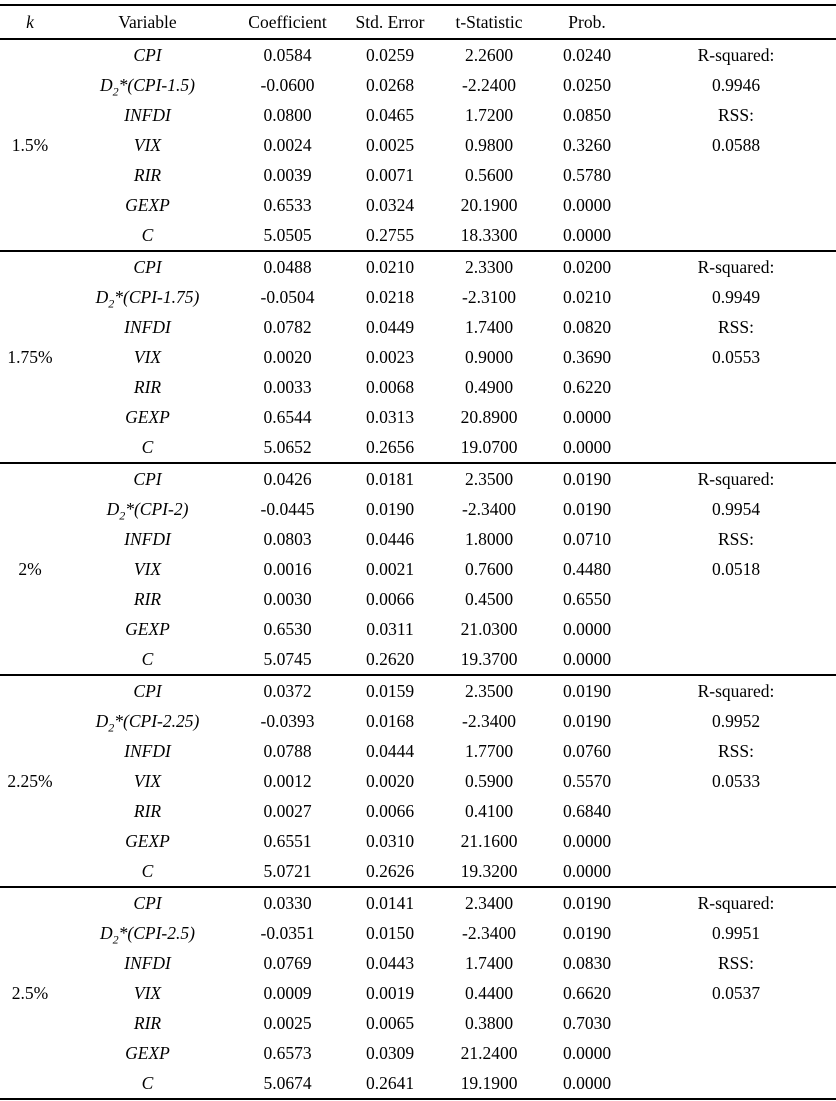 The image size is (836, 1101). I want to click on table-row: C 5.0745 0.2620 19.3700 0.0000, so click(418, 659).